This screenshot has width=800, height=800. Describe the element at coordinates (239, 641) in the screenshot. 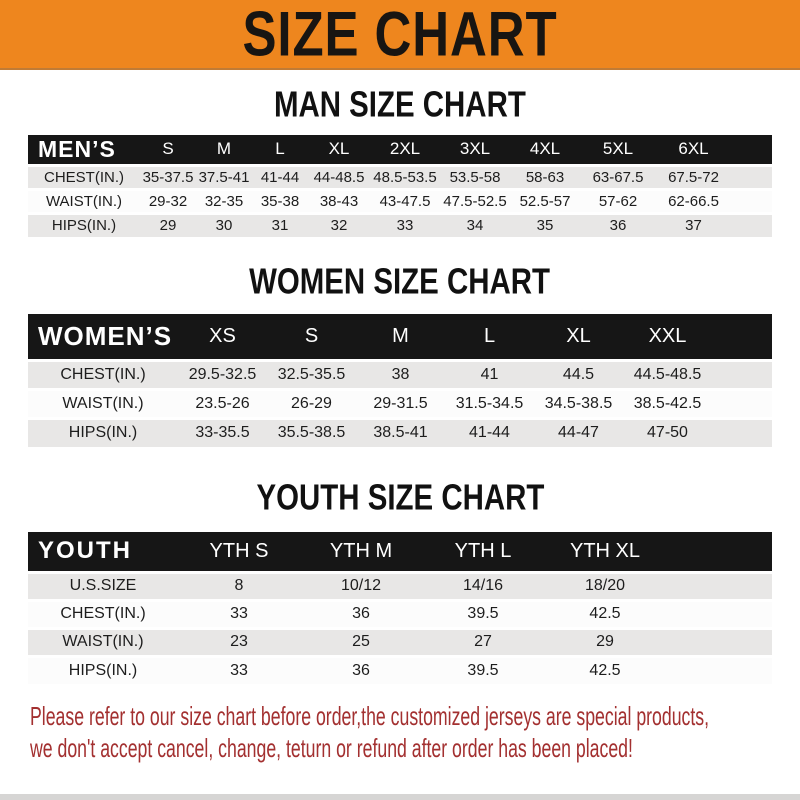

I see `size-cell: 23` at that location.